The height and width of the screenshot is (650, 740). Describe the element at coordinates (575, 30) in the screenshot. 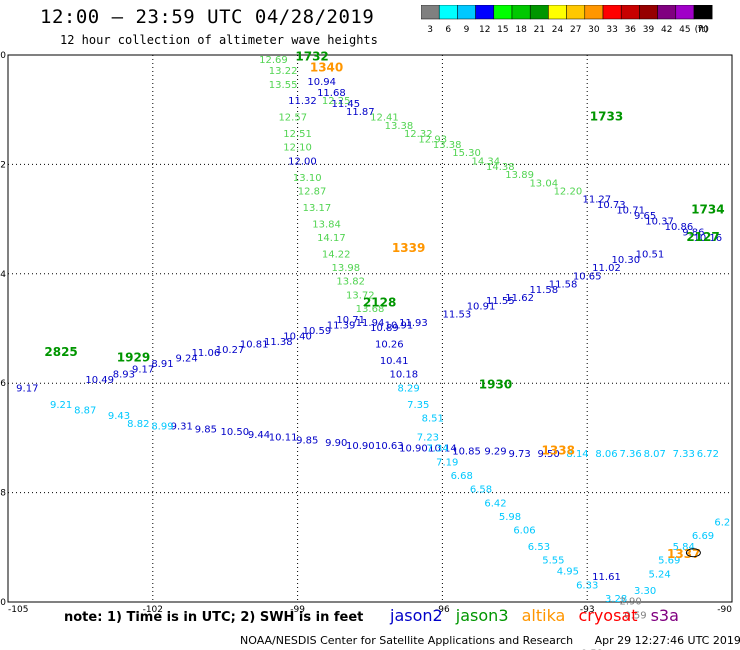

I see `colorbar-tick-label: 27` at that location.